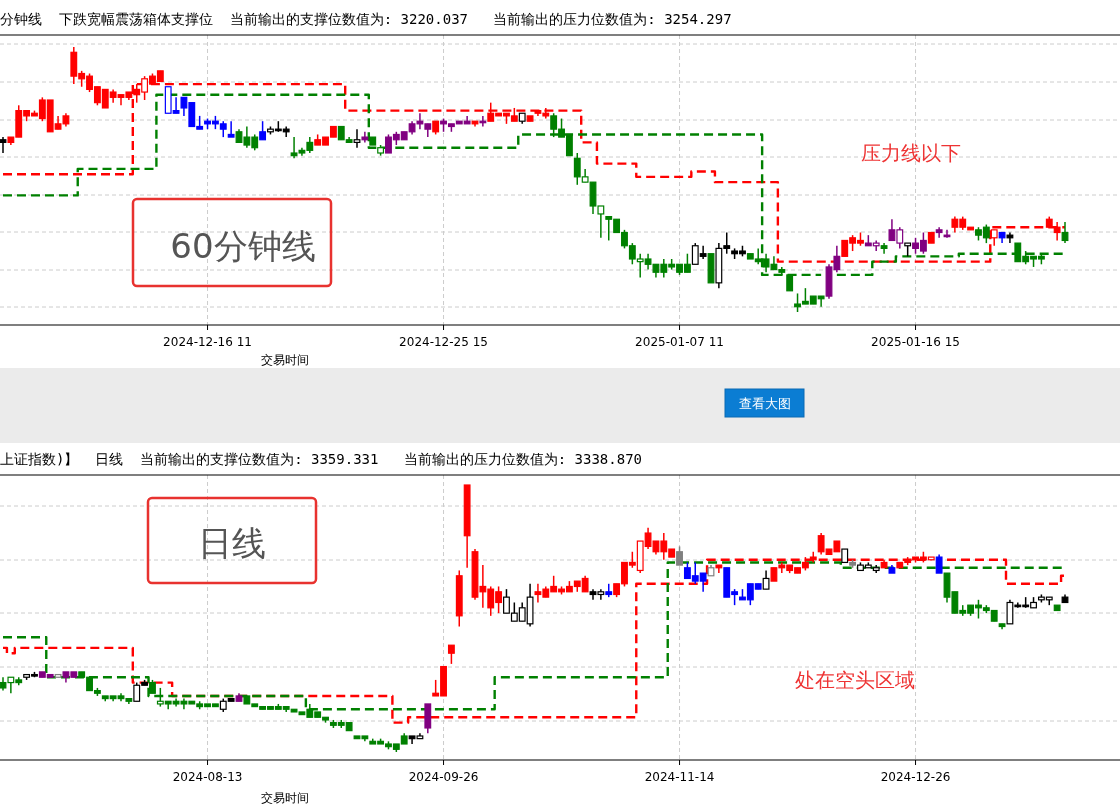  Describe the element at coordinates (855, 680) in the screenshot. I see `annotation: 处在空头区域` at that location.